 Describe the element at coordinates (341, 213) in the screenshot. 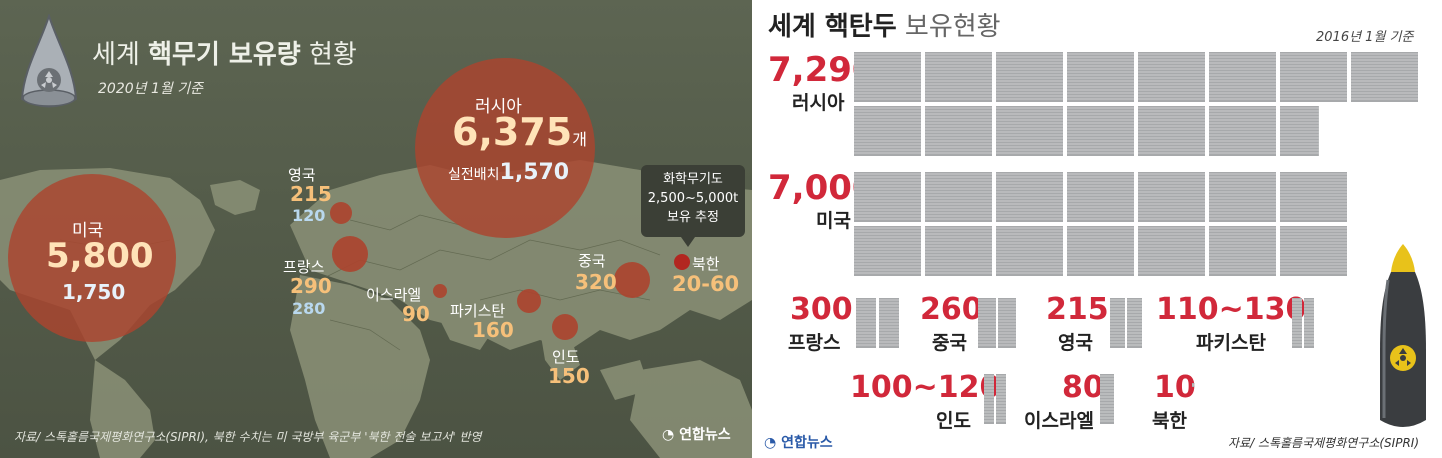

I see `uk-bubble` at that location.